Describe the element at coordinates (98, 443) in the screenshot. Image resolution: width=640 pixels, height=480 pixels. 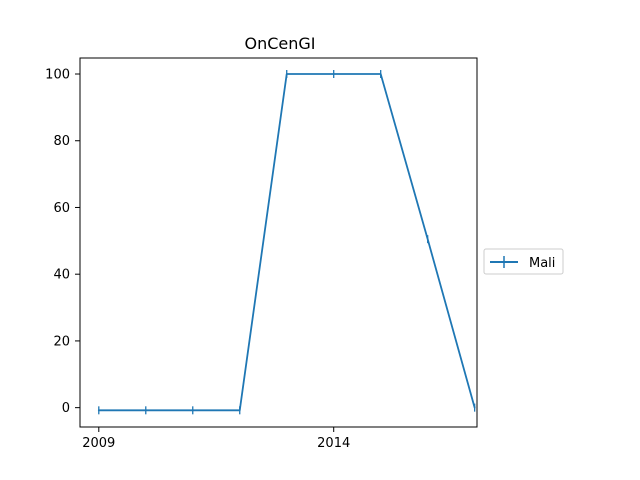
I see `x-tick-label: 2009` at that location.